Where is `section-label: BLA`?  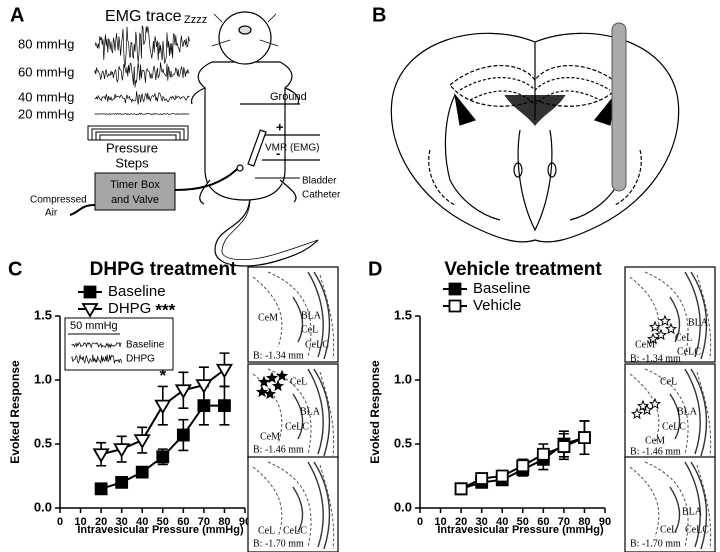
section-label: BLA is located at coordinates (311, 315).